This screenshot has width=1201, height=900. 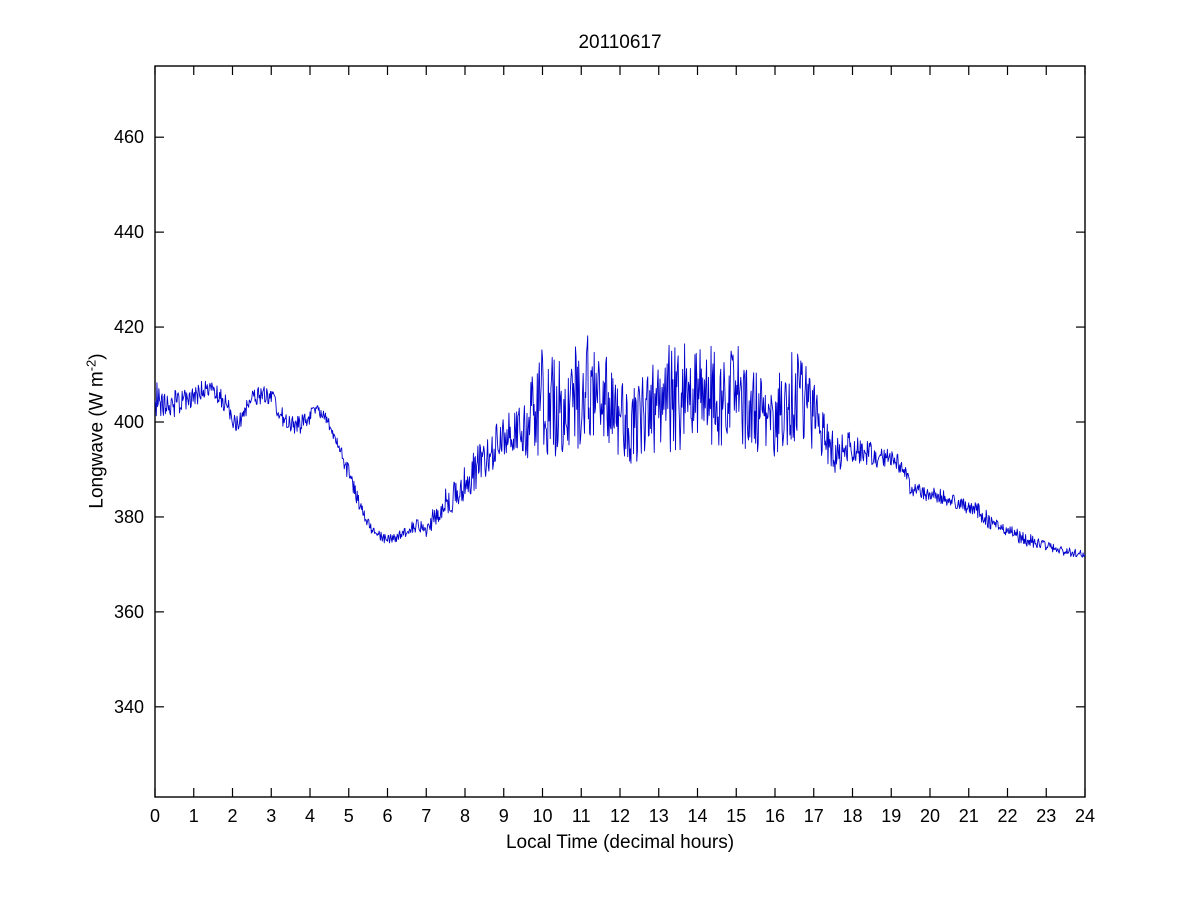 What do you see at coordinates (930, 816) in the screenshot?
I see `x-tick-label: 20` at bounding box center [930, 816].